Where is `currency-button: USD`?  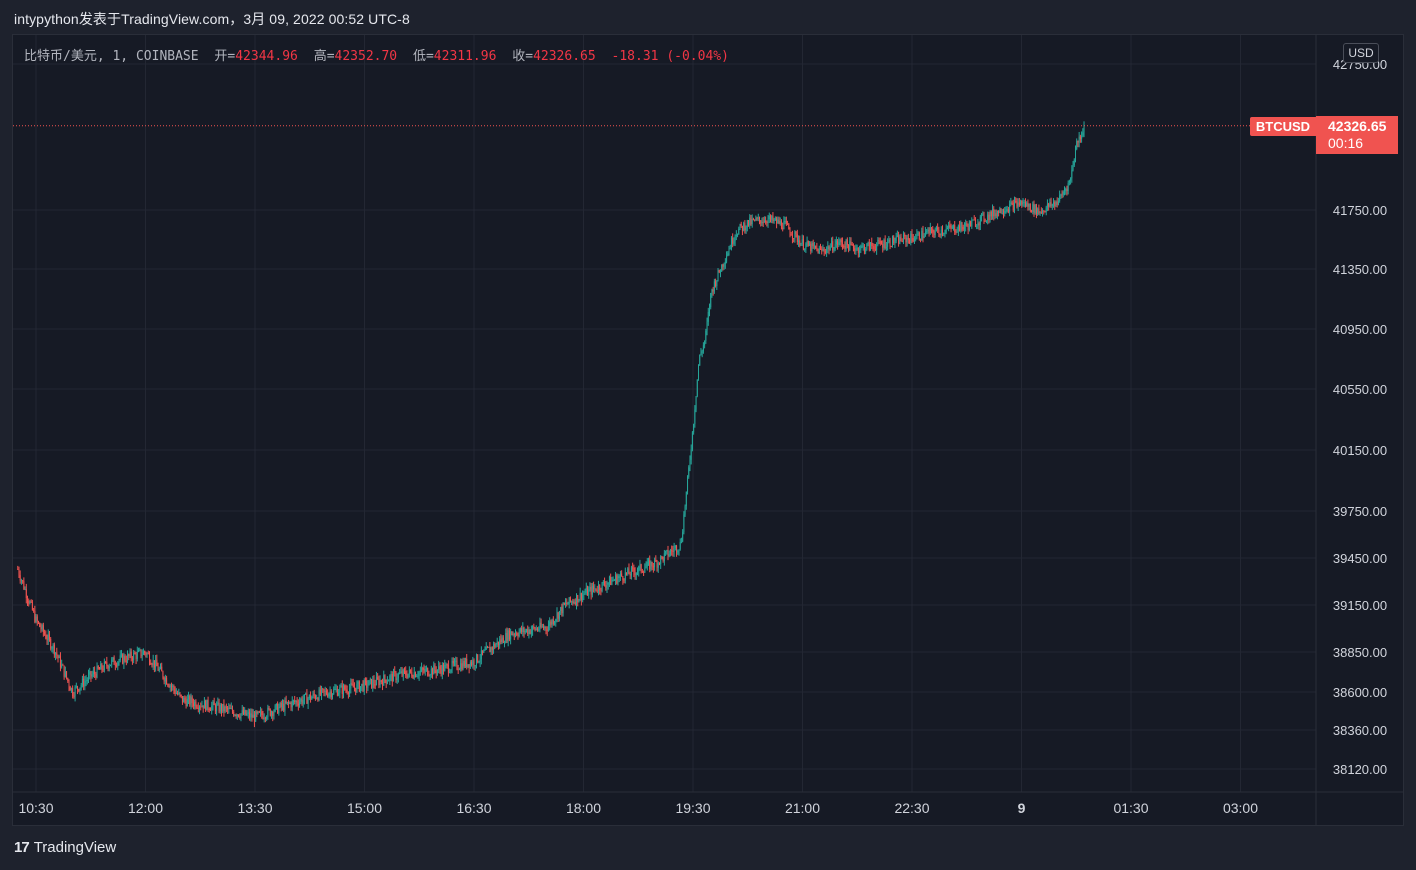 currency-button: USD is located at coordinates (1361, 53).